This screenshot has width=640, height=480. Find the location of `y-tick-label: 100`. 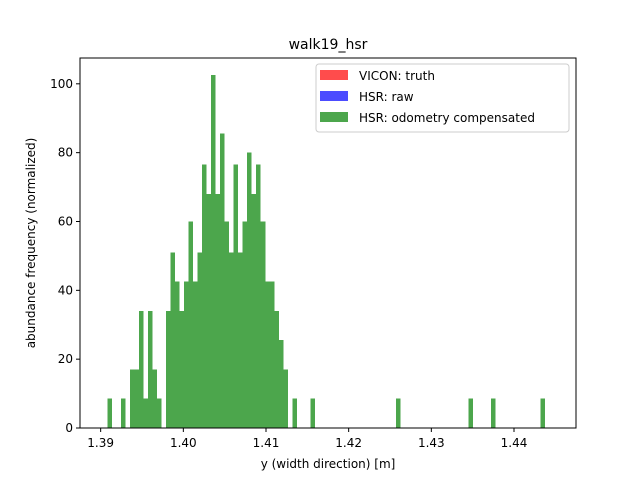

y-tick-label: 100 is located at coordinates (61, 84).